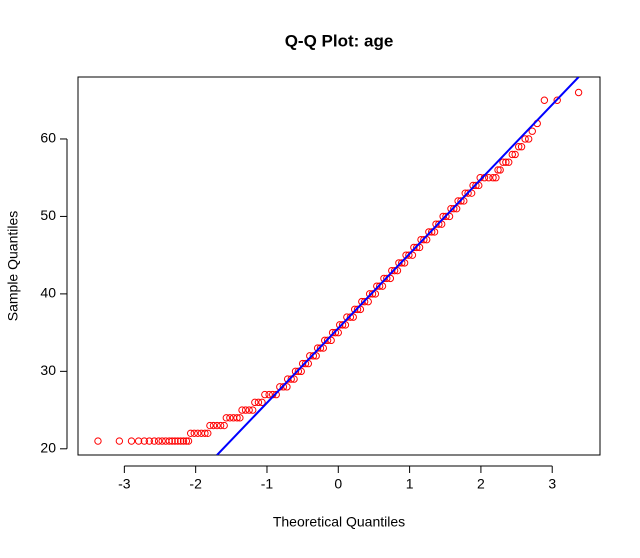  What do you see at coordinates (339, 40) in the screenshot?
I see `chart-title: Q-Q Plot: age` at bounding box center [339, 40].